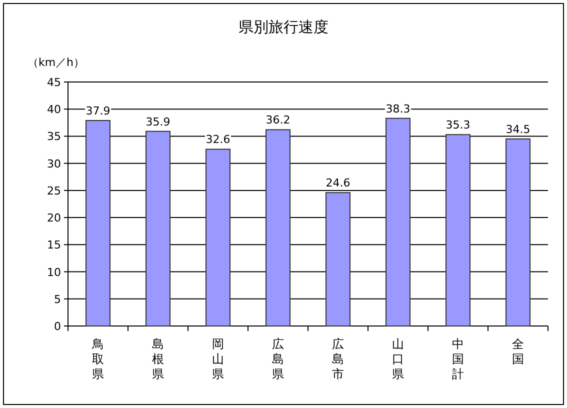  Describe the element at coordinates (283, 27) in the screenshot. I see `chart-title: 県別旅行速度` at that location.